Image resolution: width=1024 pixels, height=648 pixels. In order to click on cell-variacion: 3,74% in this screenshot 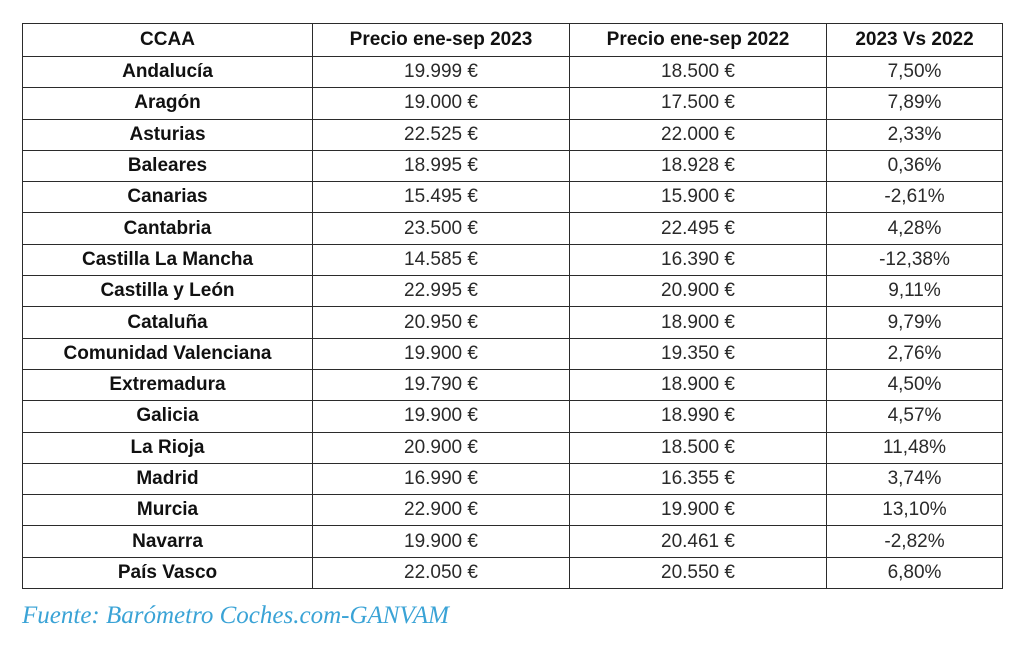, I will do `click(914, 479)`.